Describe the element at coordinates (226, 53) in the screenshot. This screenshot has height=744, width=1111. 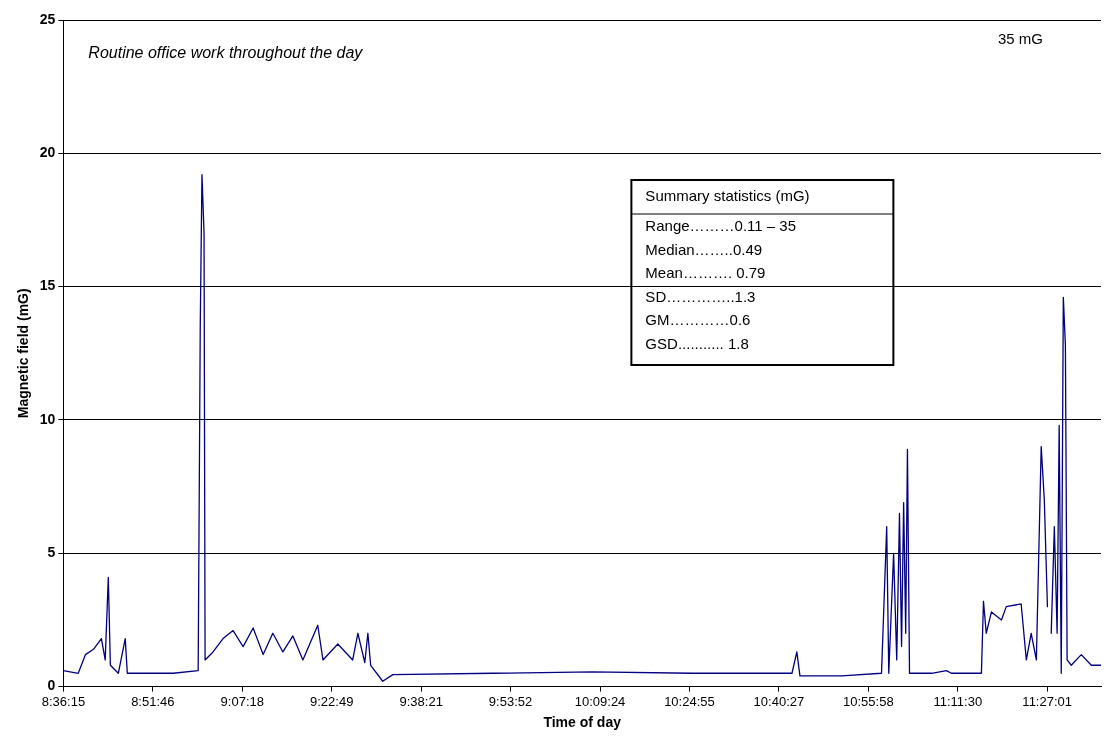
I see `annotation: Routine office work throughout the day` at that location.